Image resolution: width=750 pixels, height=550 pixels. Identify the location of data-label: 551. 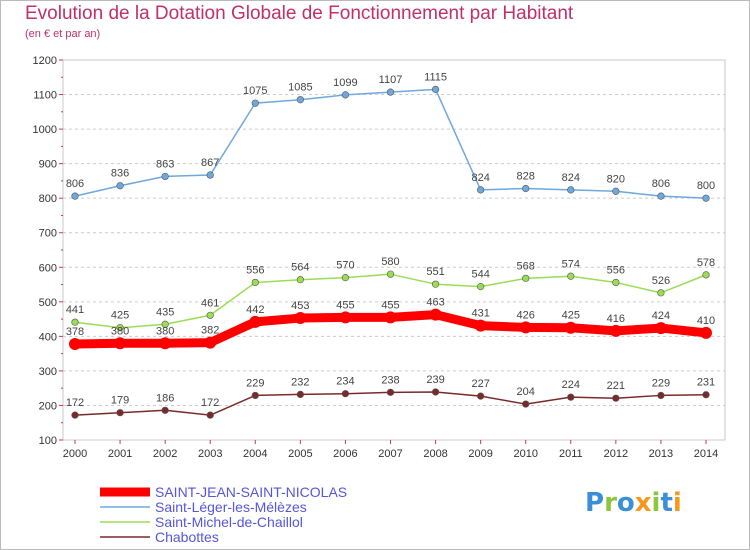
(435, 272).